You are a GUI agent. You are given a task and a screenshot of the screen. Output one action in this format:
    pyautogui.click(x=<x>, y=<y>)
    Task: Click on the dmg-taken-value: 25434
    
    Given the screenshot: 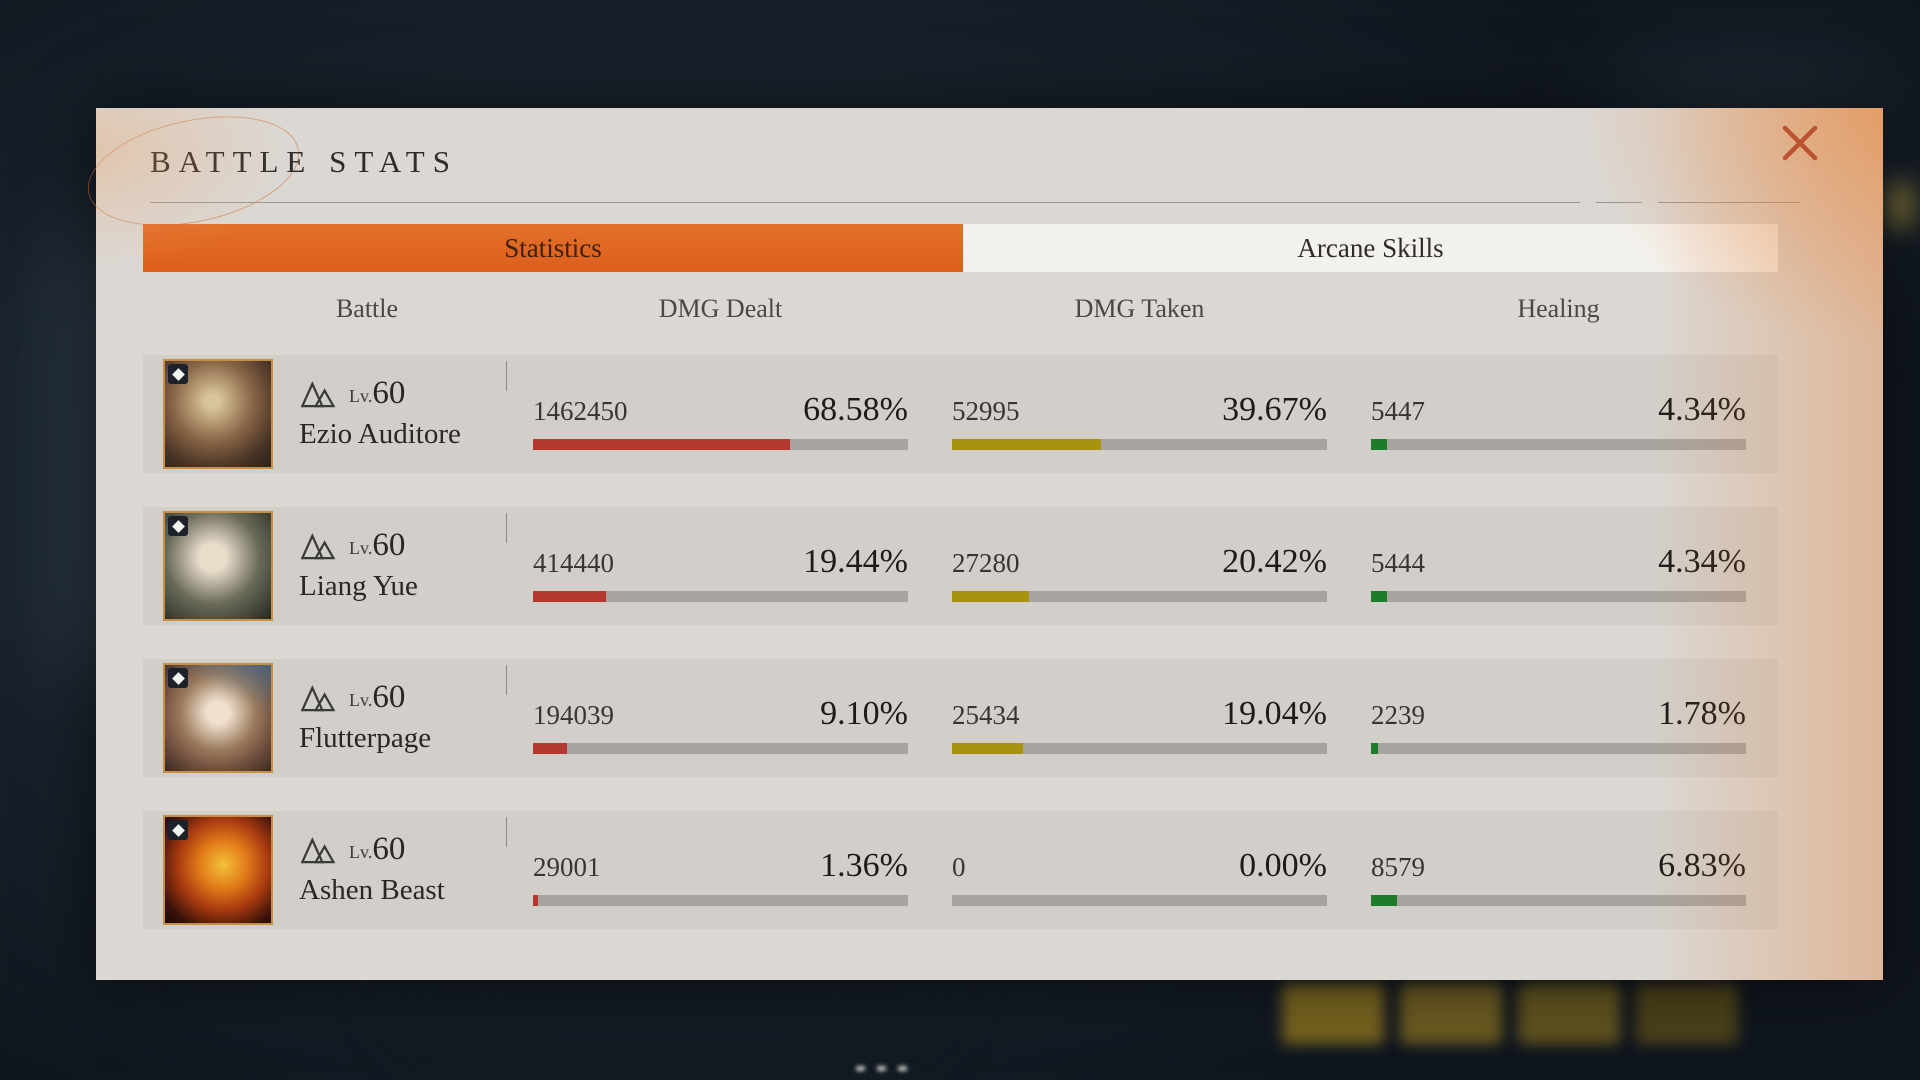 What is the action you would take?
    pyautogui.click(x=986, y=715)
    